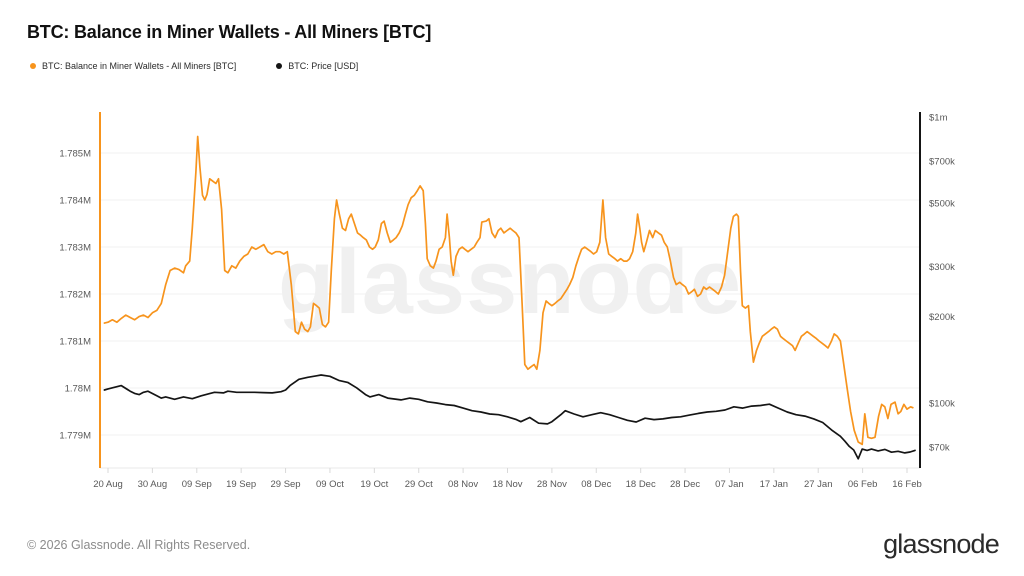 The width and height of the screenshot is (1024, 576). What do you see at coordinates (942, 267) in the screenshot?
I see `right-axis-label: $300k` at bounding box center [942, 267].